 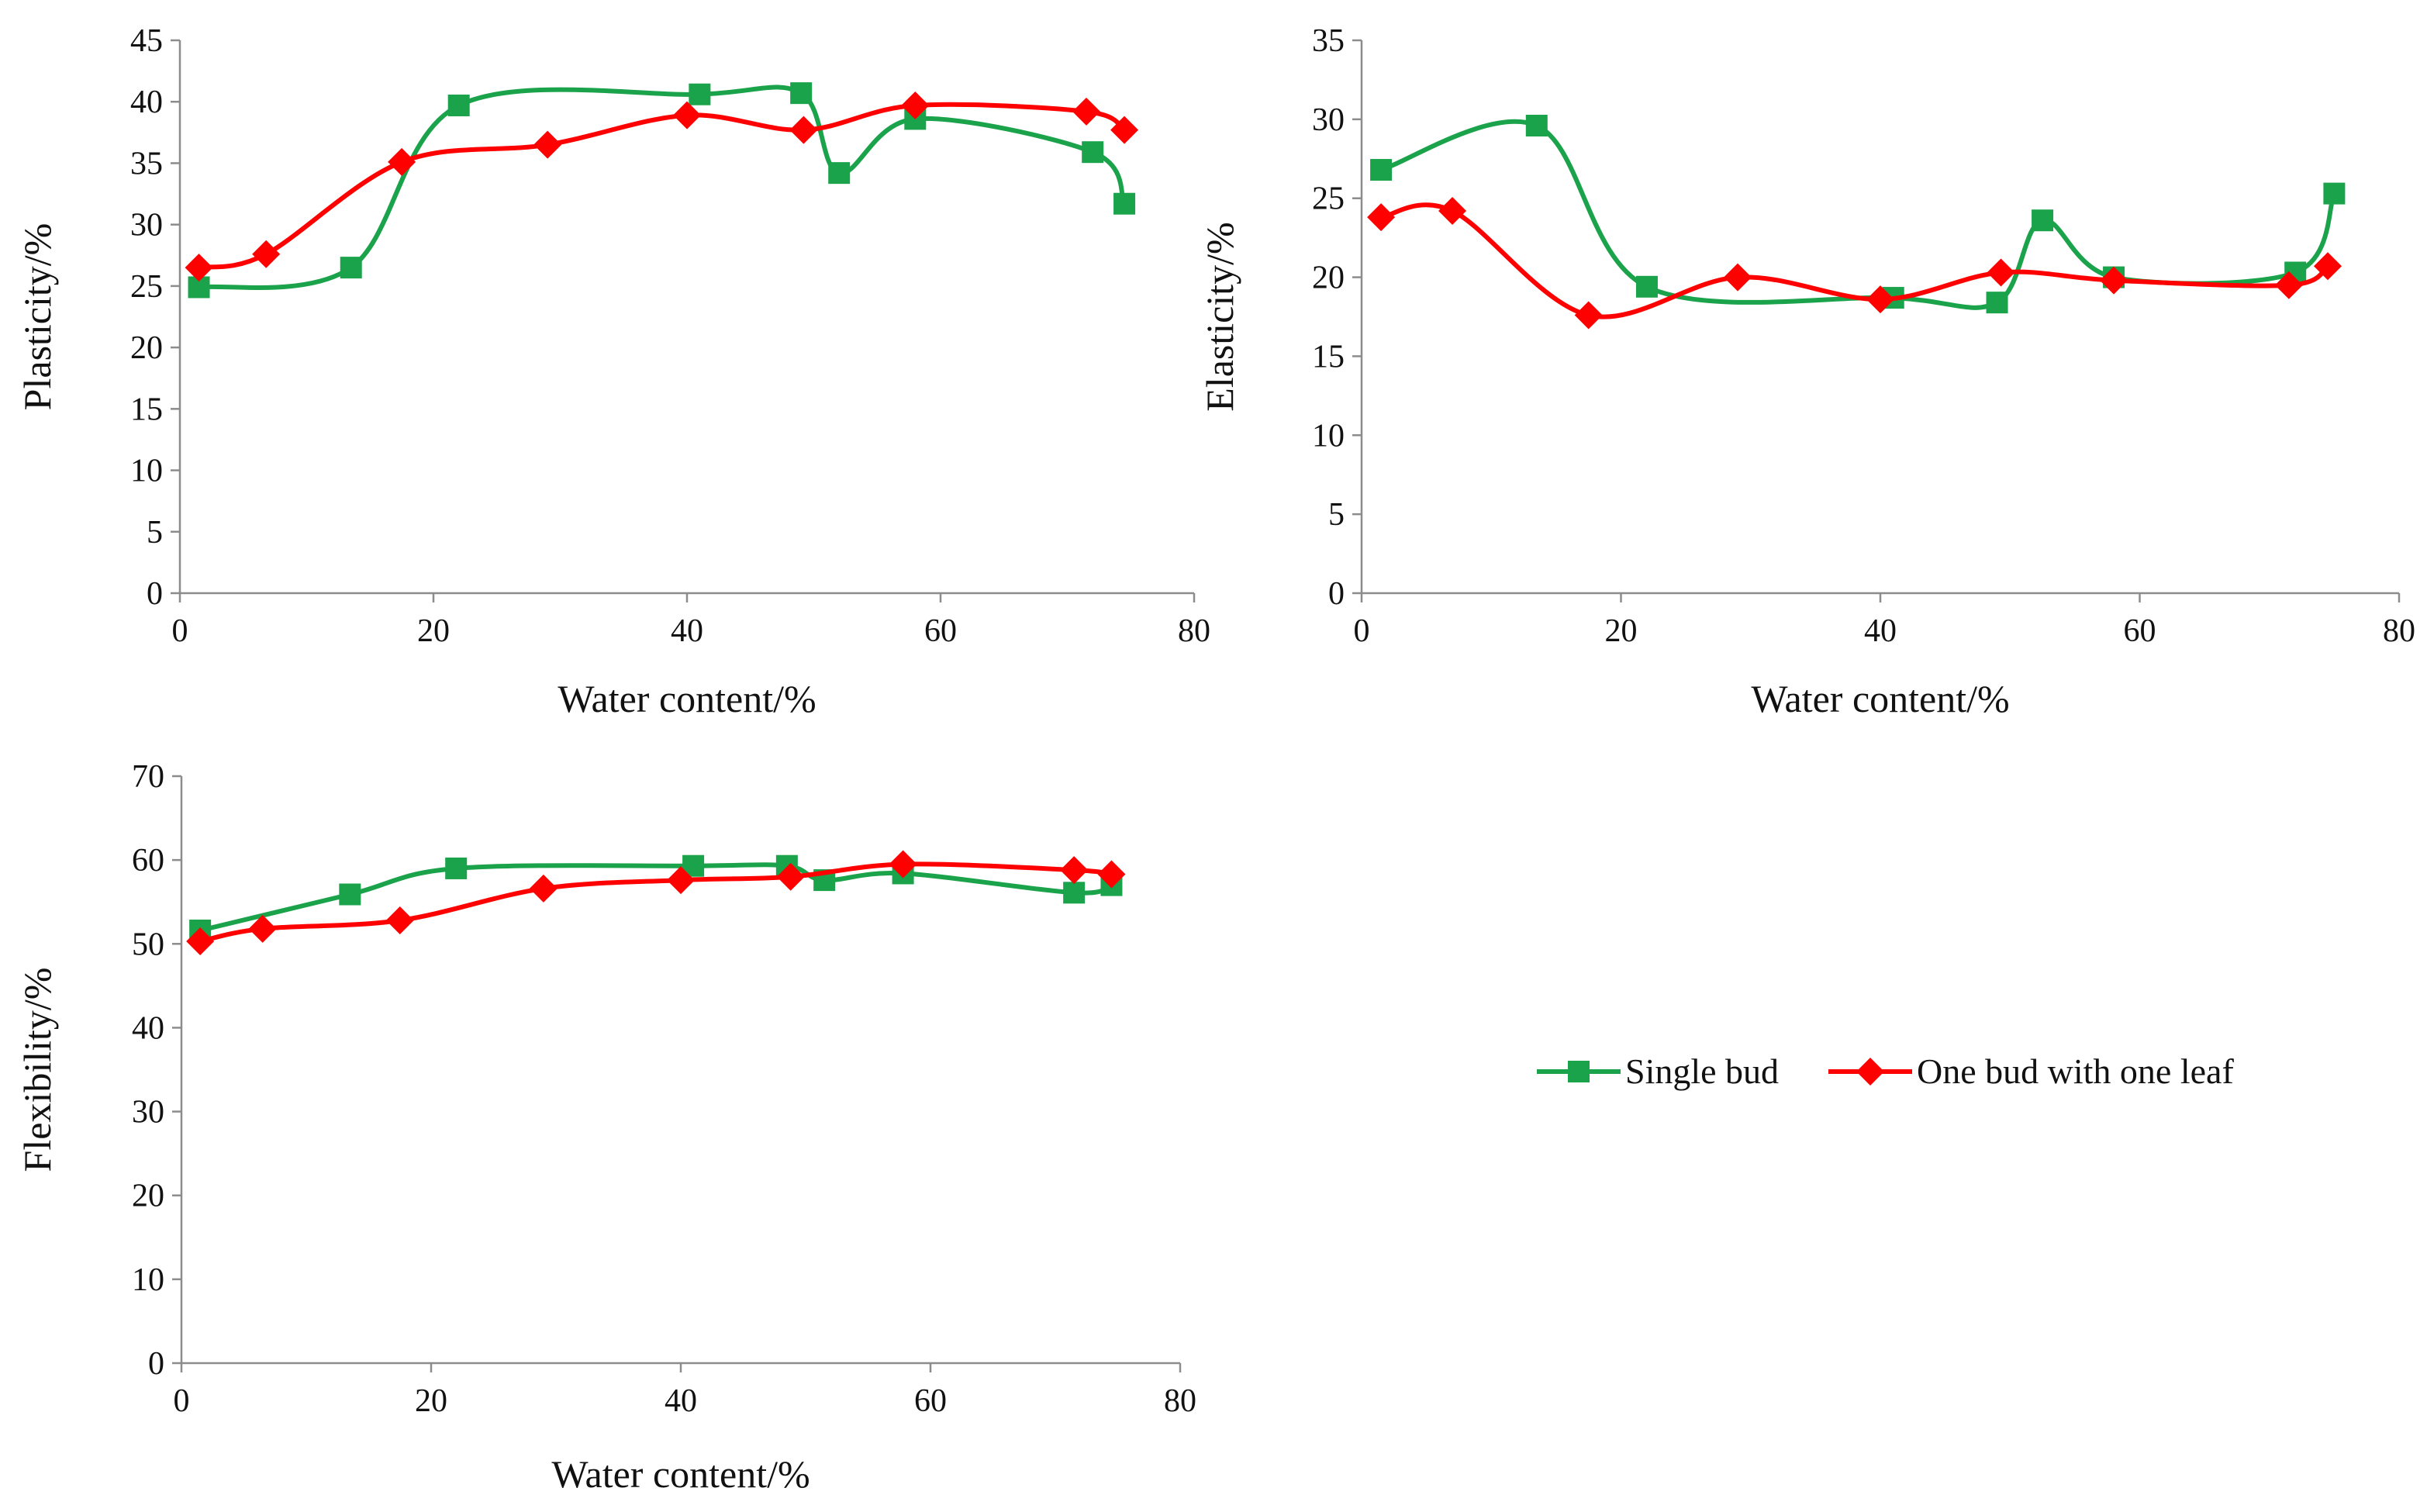 What do you see at coordinates (146, 41) in the screenshot?
I see `y-tick-label: 45` at bounding box center [146, 41].